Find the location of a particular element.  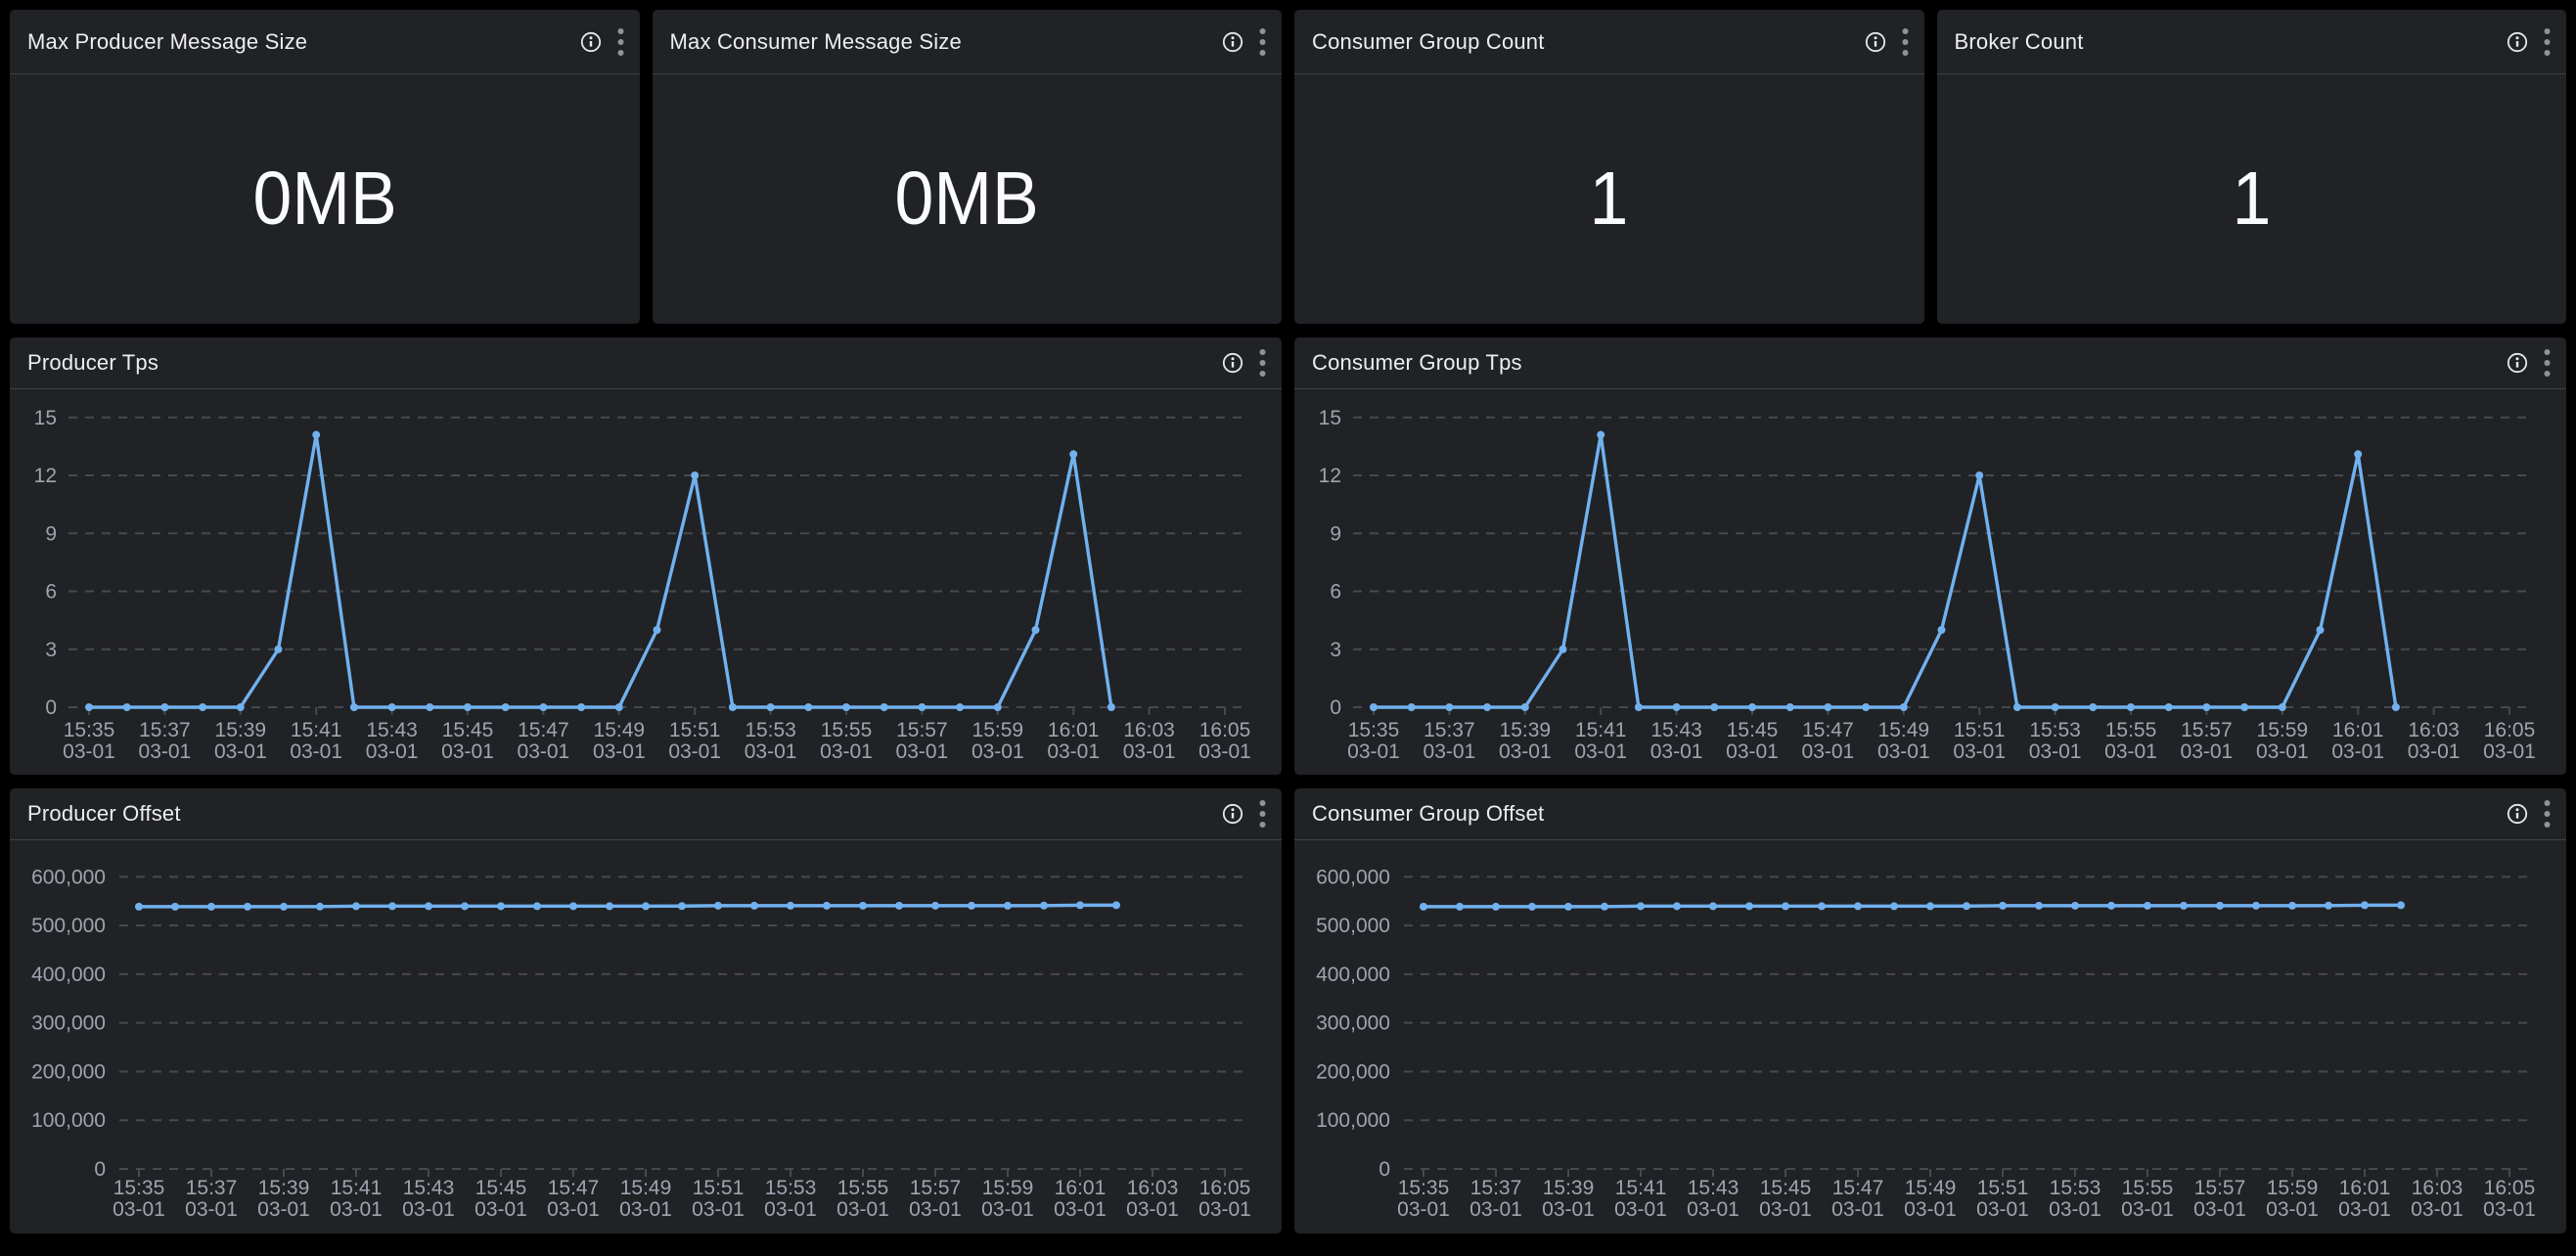

panel-title: Max Producer Message Size is located at coordinates (167, 41).